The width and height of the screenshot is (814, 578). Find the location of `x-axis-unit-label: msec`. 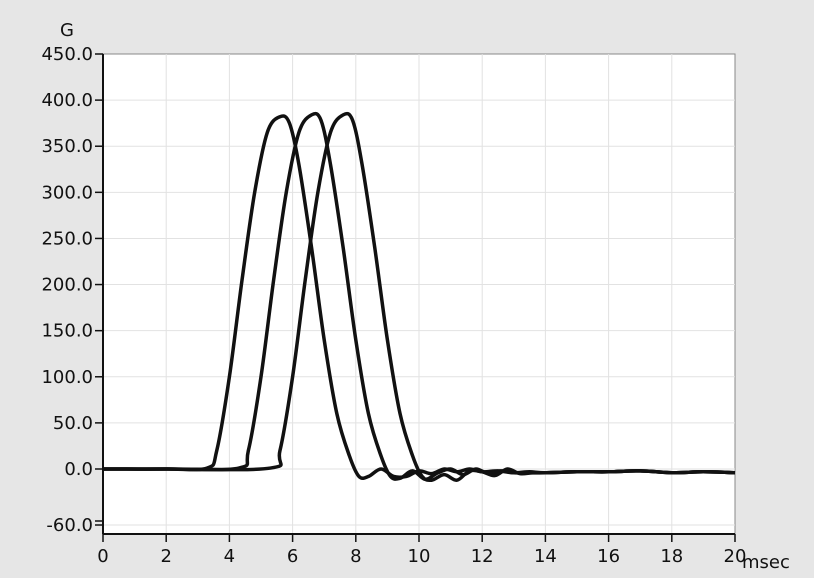

x-axis-unit-label: msec is located at coordinates (766, 562).